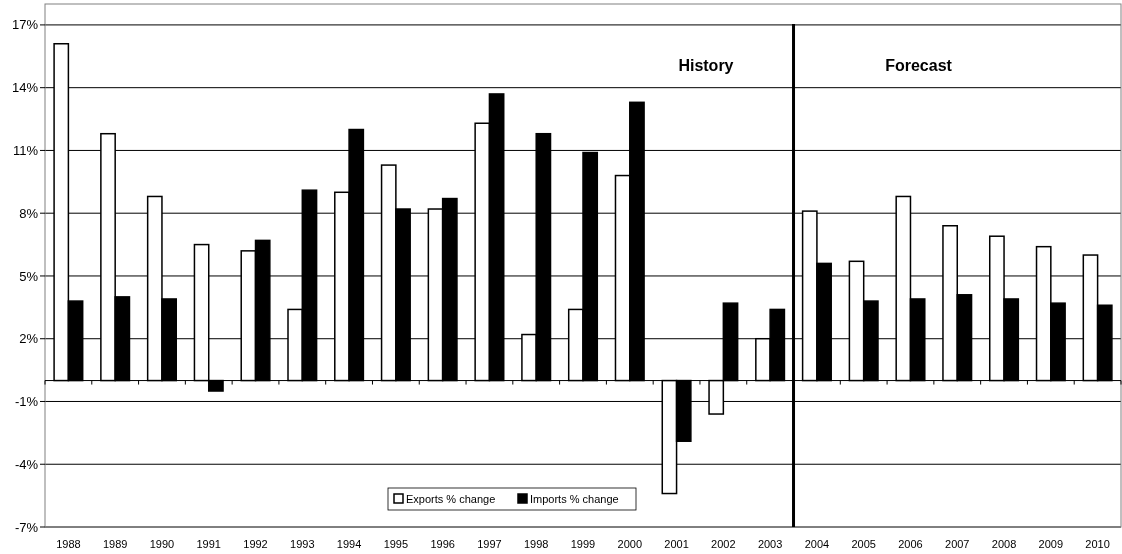 This screenshot has height=554, width=1122. Describe the element at coordinates (442, 544) in the screenshot. I see `x-tick-label: 1996` at that location.